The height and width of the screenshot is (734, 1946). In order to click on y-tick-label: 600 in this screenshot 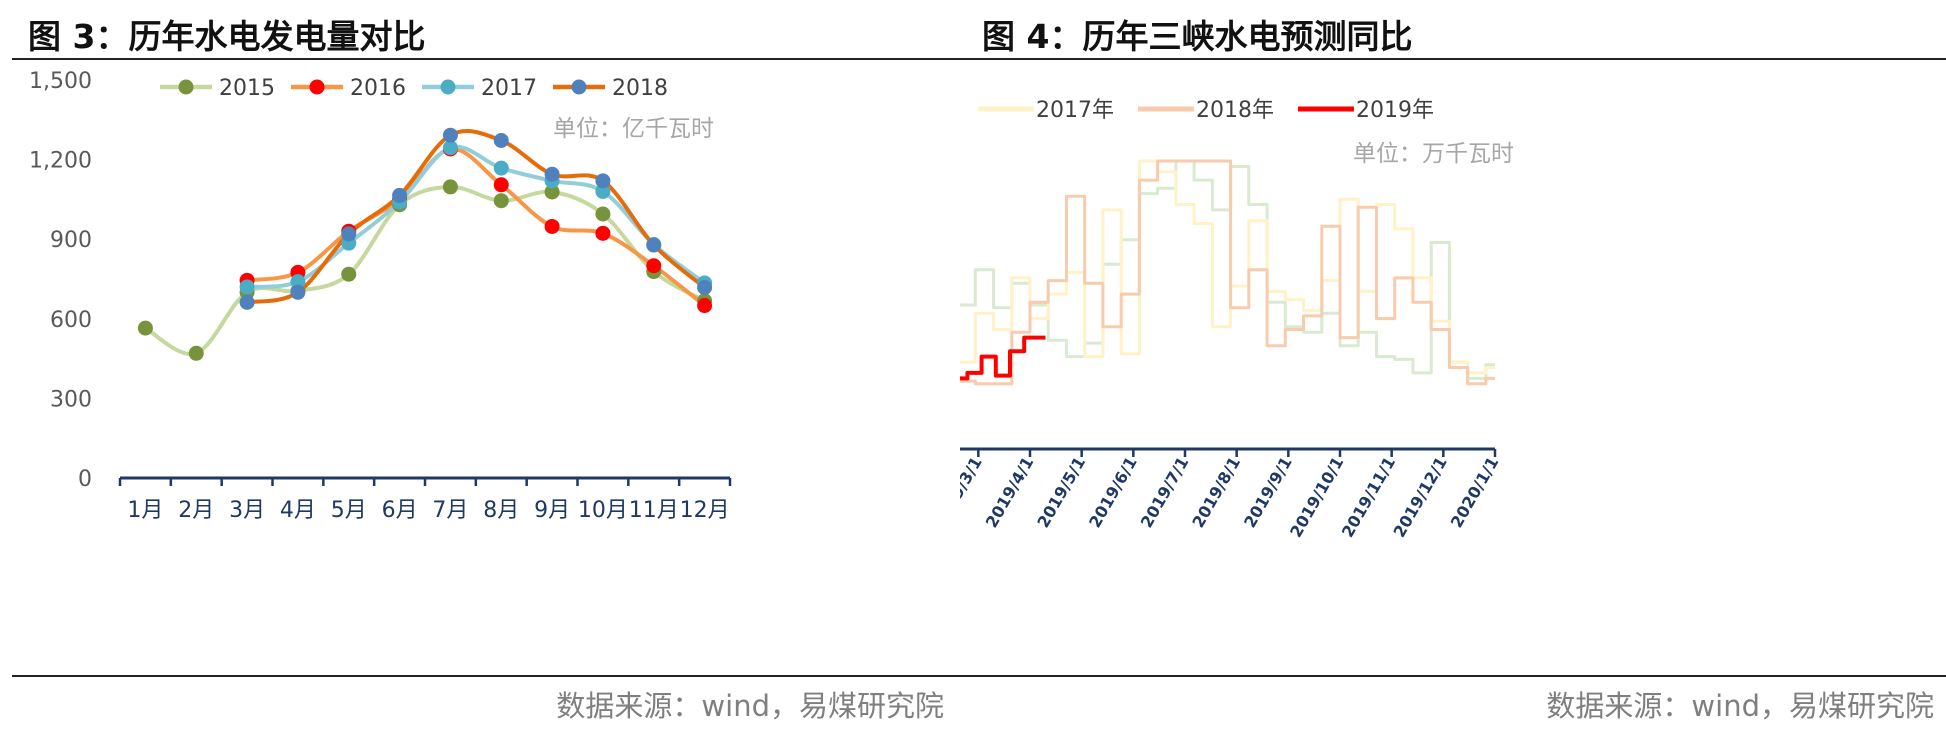, I will do `click(71, 320)`.